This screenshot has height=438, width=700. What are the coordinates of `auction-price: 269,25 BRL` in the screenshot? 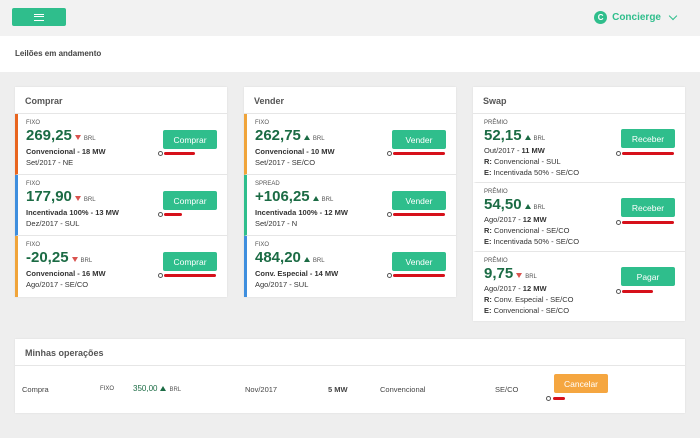 It's located at (61, 135).